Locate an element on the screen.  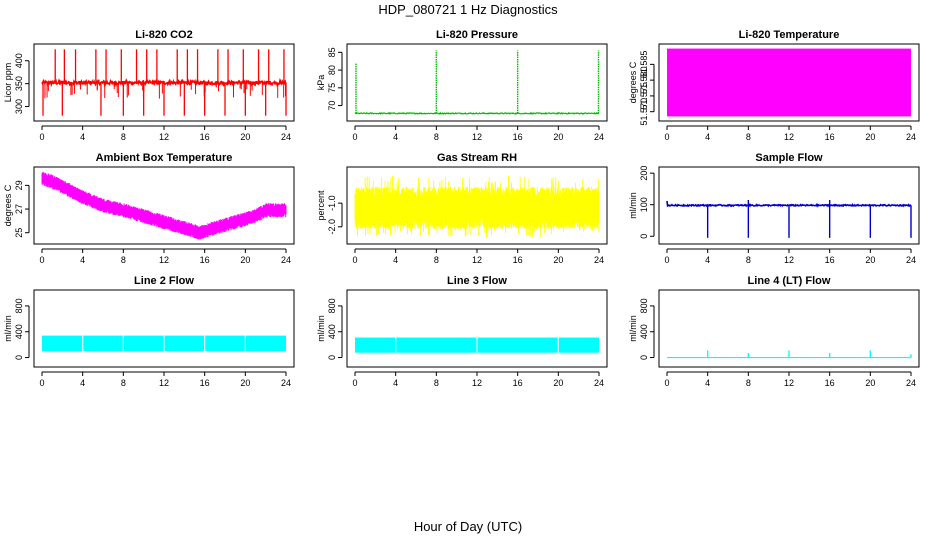
y-axis-label: kPa is located at coordinates (321, 83).